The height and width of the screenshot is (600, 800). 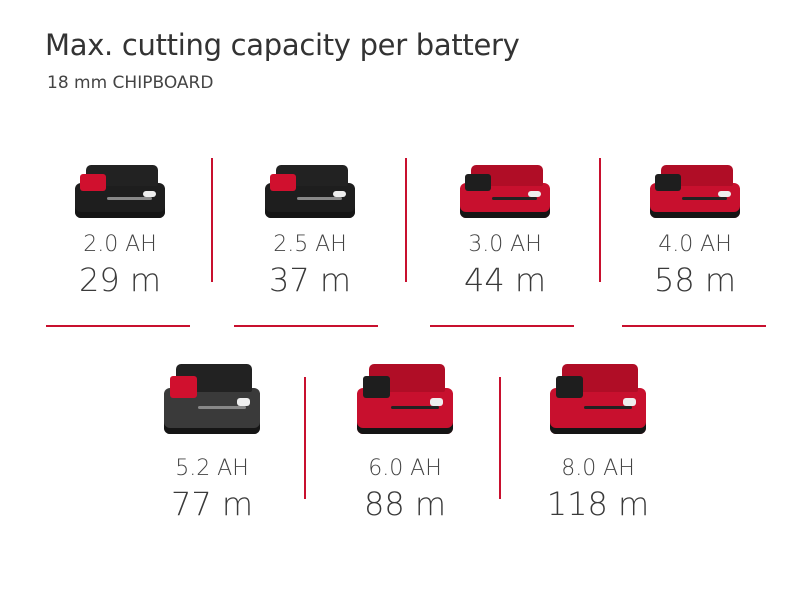 What do you see at coordinates (310, 244) in the screenshot?
I see `battery-capacity: 2.5 AH` at bounding box center [310, 244].